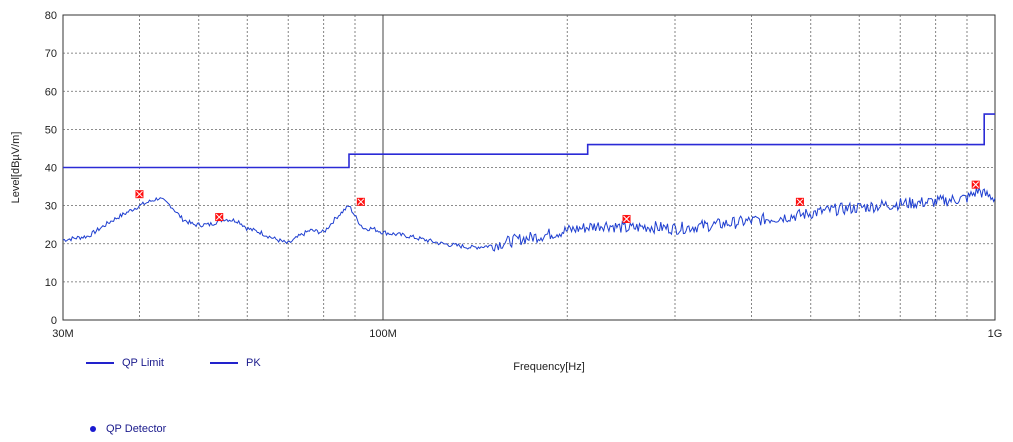 The image size is (1013, 442). I want to click on x-tick-label: 1G, so click(995, 334).